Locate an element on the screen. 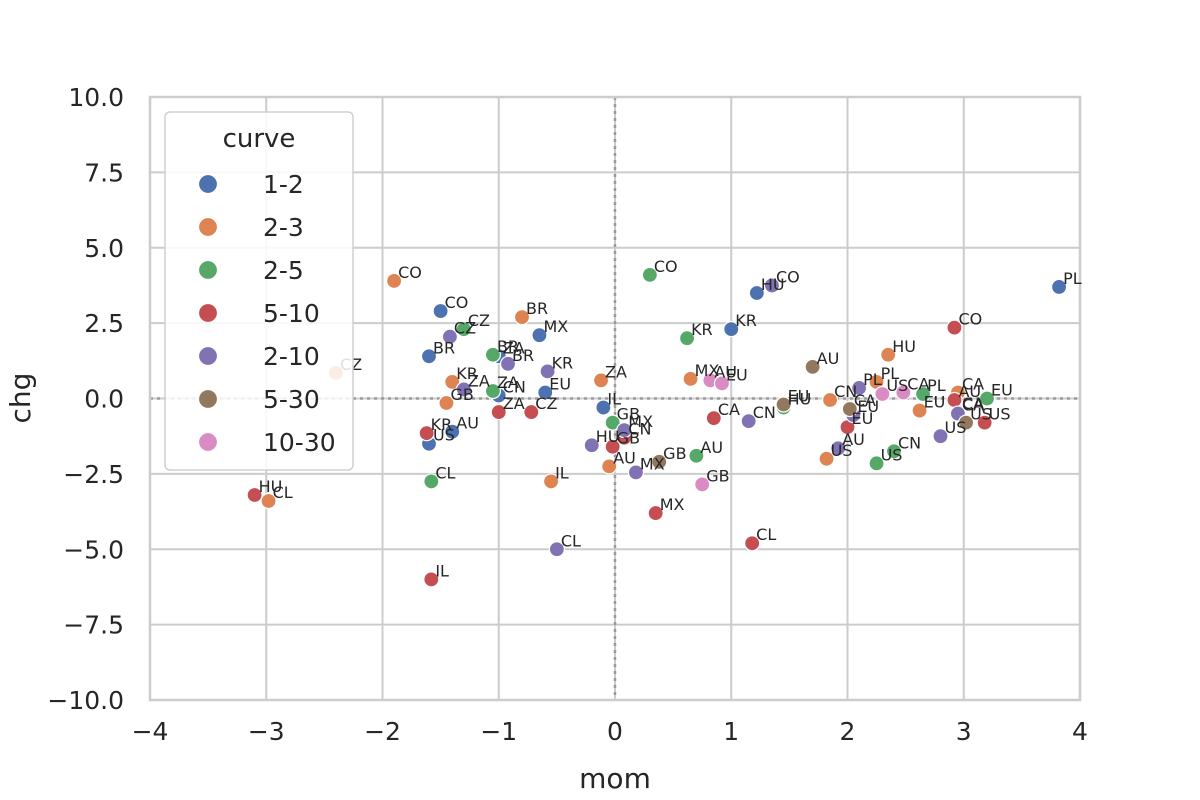  legend-items: 1-2 2-3 2-5 5-10 2-10 5-30 10-30 is located at coordinates (266, 313).